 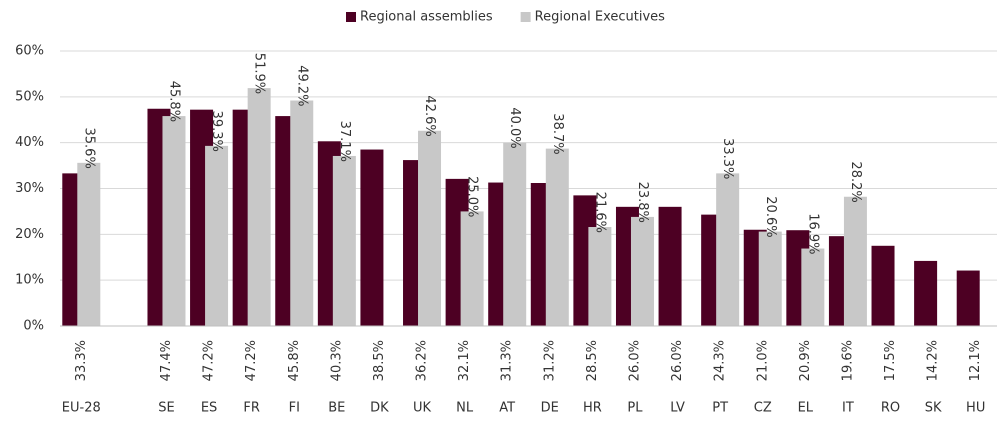 I want to click on y-tick-label: 50%, so click(x=29, y=96).